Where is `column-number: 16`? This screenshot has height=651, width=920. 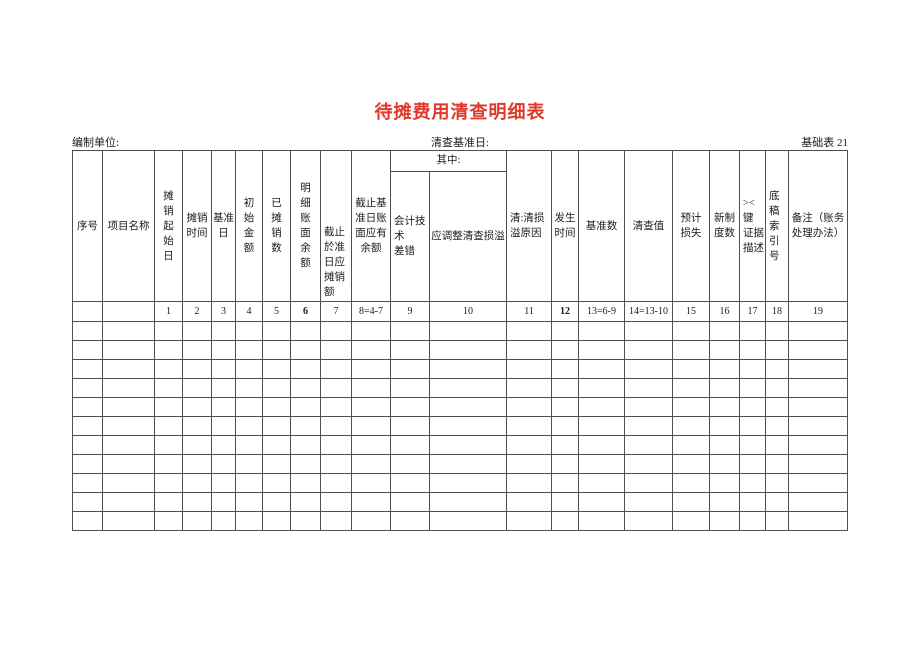
column-number: 16 is located at coordinates (725, 311).